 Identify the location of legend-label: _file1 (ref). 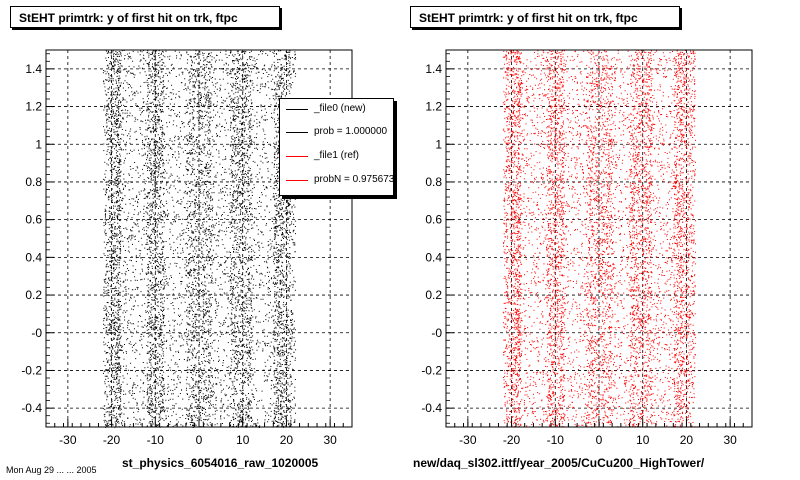
(337, 155).